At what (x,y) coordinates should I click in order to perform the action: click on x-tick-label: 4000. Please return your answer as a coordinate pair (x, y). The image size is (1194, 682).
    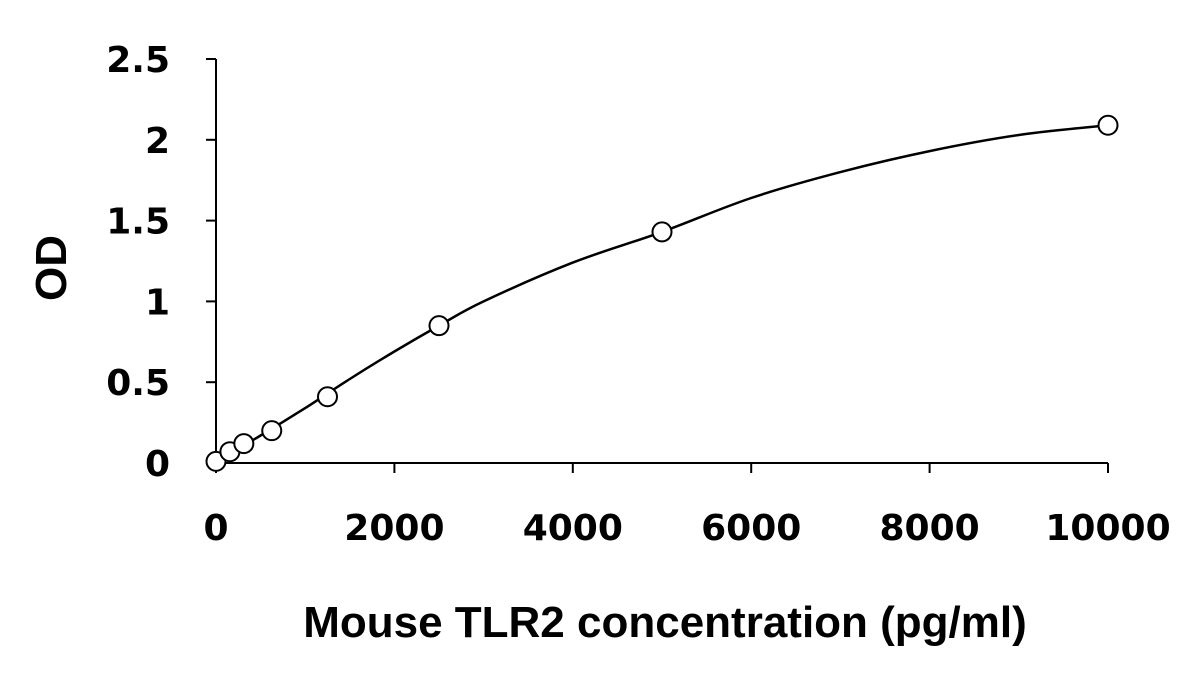
    Looking at the image, I should click on (573, 528).